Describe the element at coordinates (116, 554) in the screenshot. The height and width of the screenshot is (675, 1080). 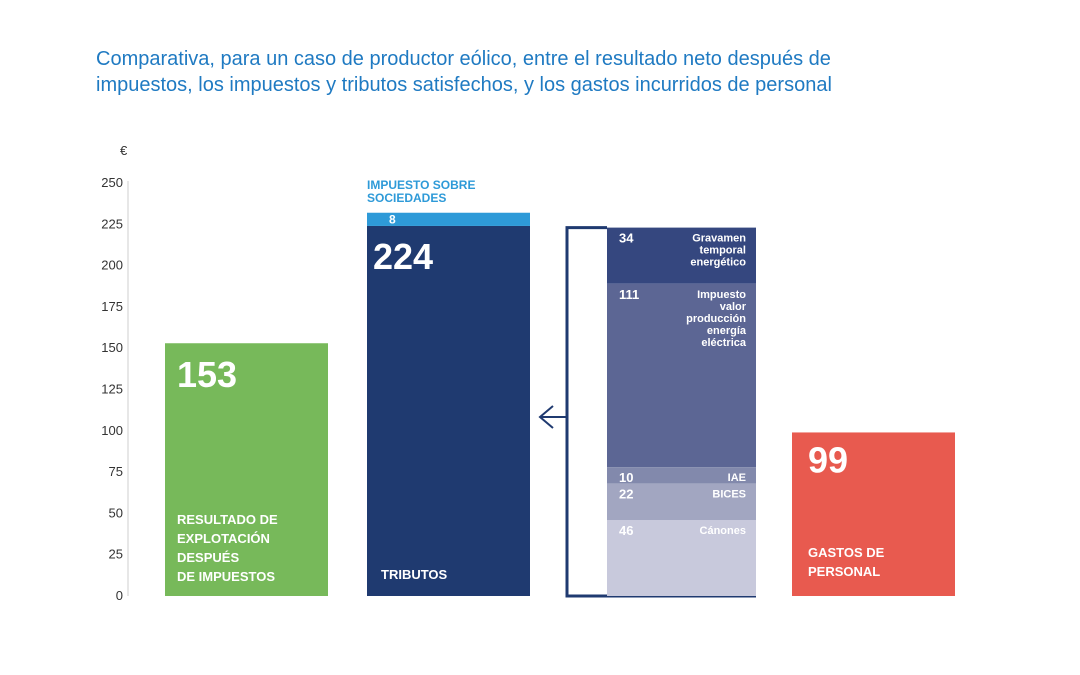
I see `y-tick-label: 25` at that location.